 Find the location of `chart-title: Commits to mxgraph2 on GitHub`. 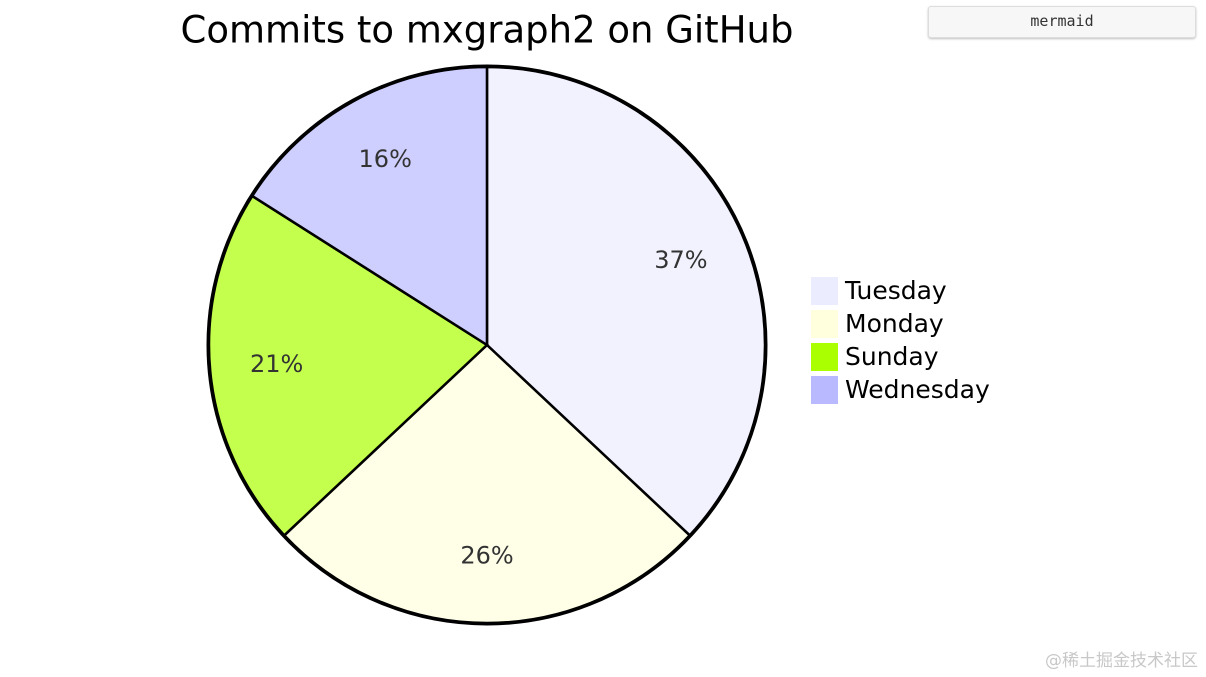

chart-title: Commits to mxgraph2 on GitHub is located at coordinates (487, 30).